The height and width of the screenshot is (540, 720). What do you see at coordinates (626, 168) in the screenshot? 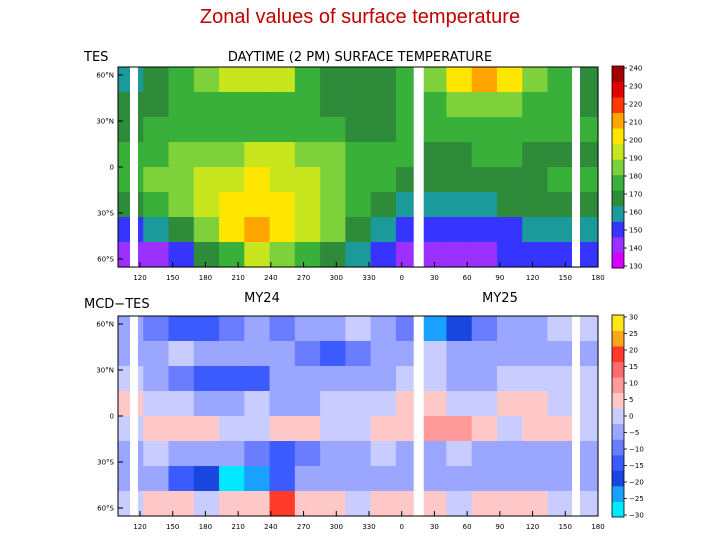
I see `colorbar-top: 240 230 220 210 200 190 180 170 160 150 140 130` at bounding box center [626, 168].